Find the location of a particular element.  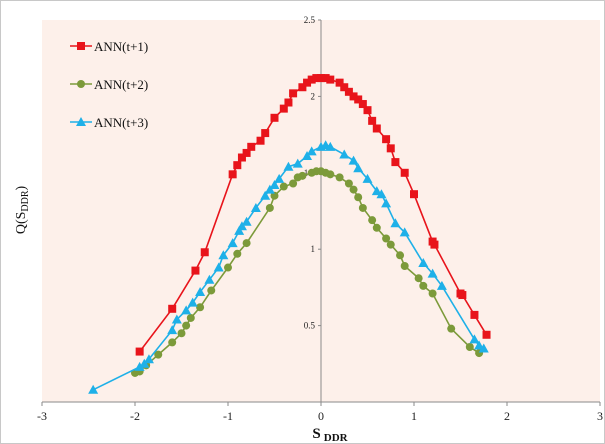

legend-item: ANN(t+2) is located at coordinates (109, 84).